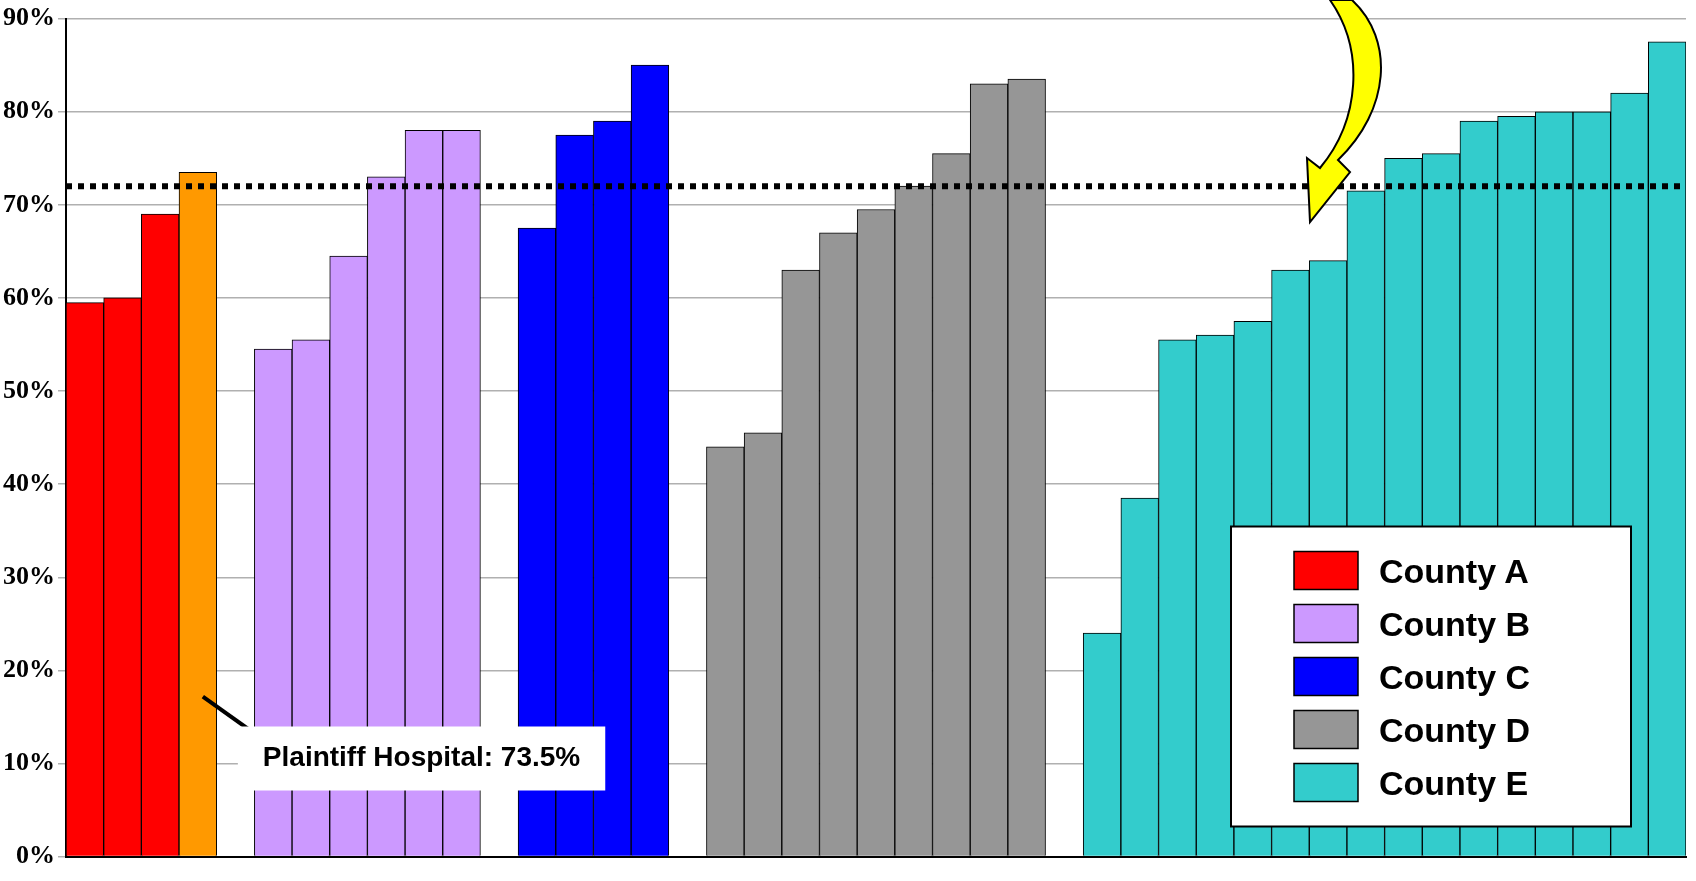  What do you see at coordinates (29, 762) in the screenshot?
I see `y-tick-label: 10%` at bounding box center [29, 762].